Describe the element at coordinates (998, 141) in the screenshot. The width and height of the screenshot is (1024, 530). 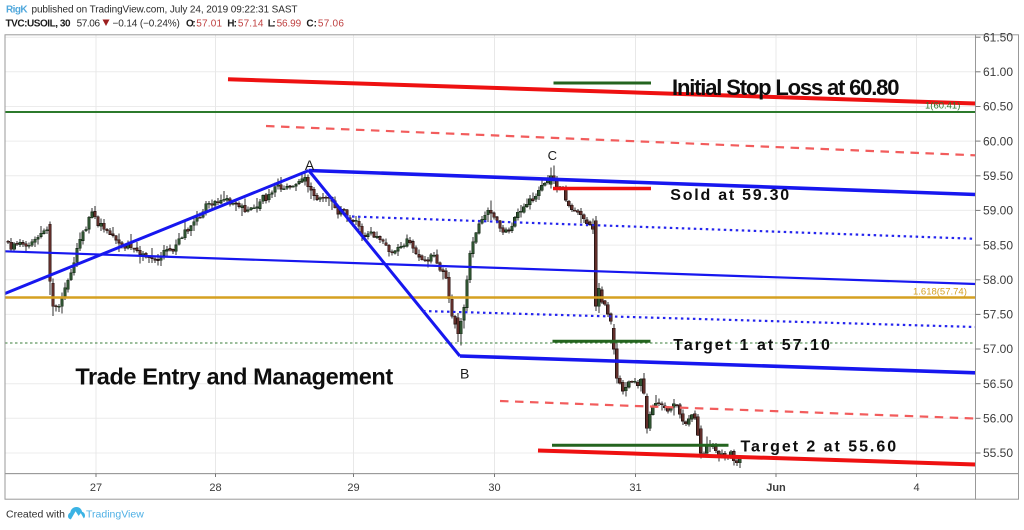
I see `svg-text: 60.00` at that location.